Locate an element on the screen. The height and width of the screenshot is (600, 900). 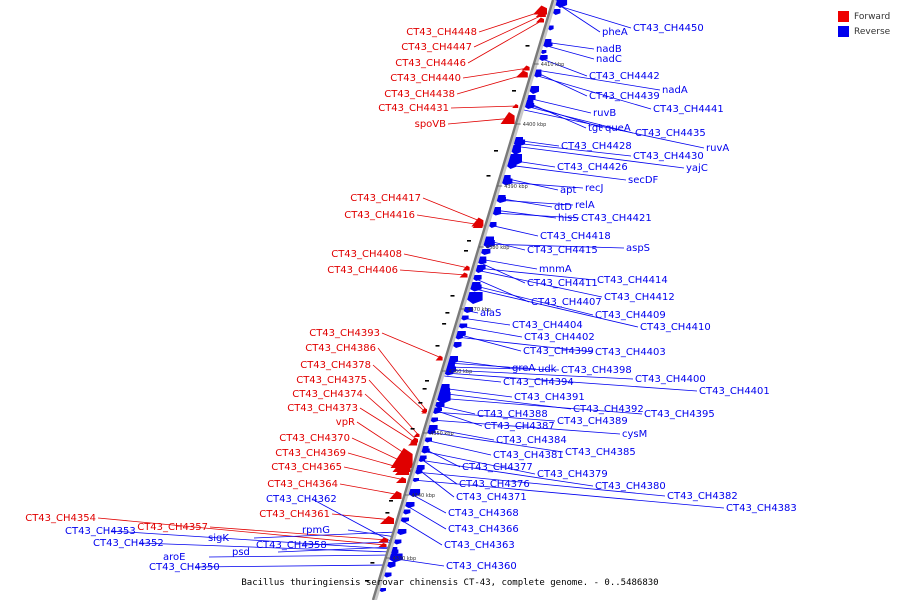
gene-label-reverse: pheA is located at coordinates (615, 32).